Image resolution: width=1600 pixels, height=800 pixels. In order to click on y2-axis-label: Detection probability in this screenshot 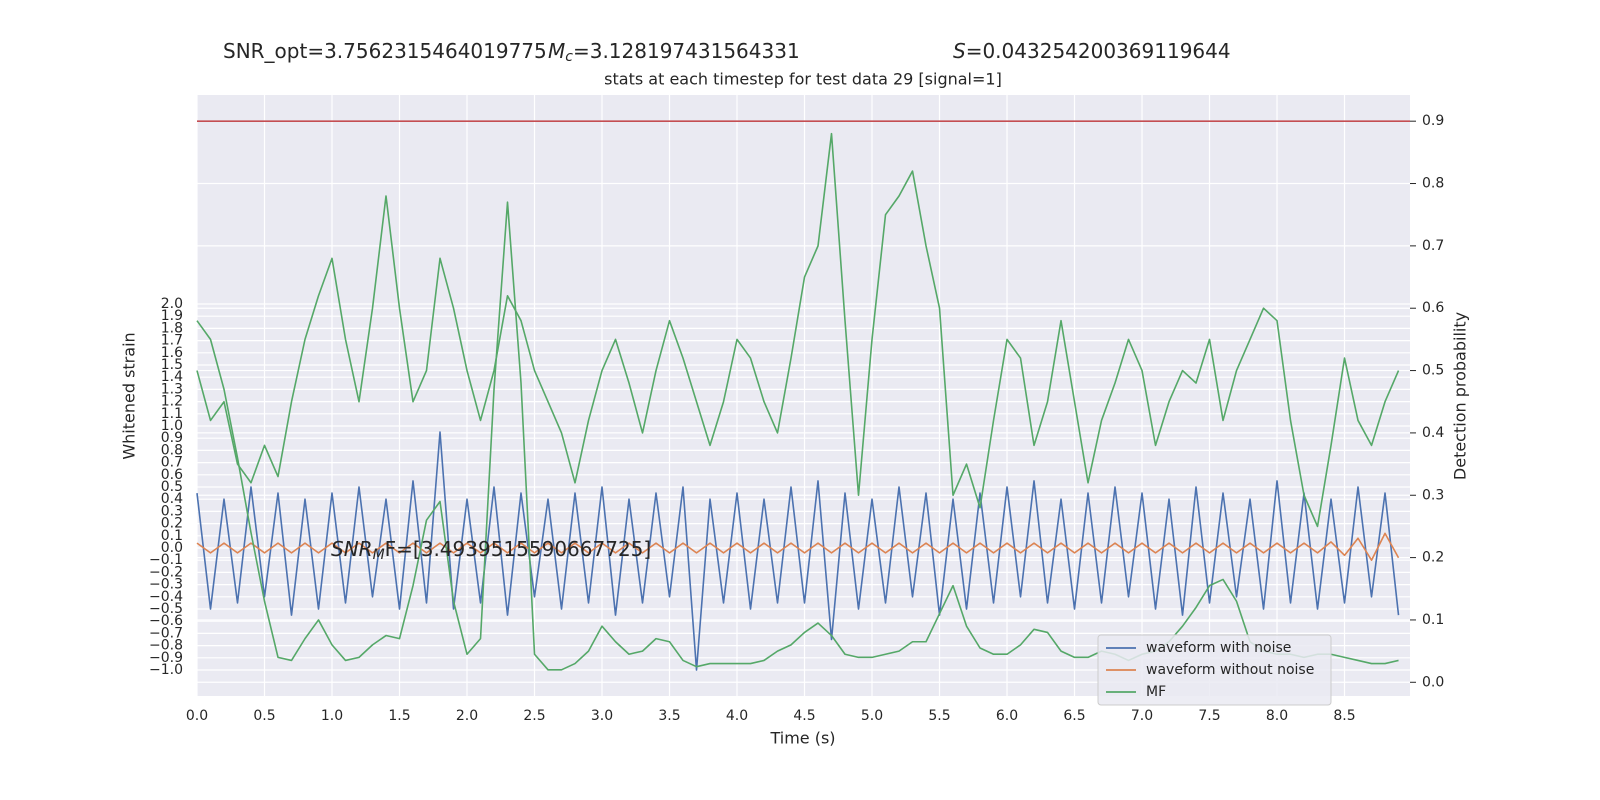, I will do `click(1460, 396)`.